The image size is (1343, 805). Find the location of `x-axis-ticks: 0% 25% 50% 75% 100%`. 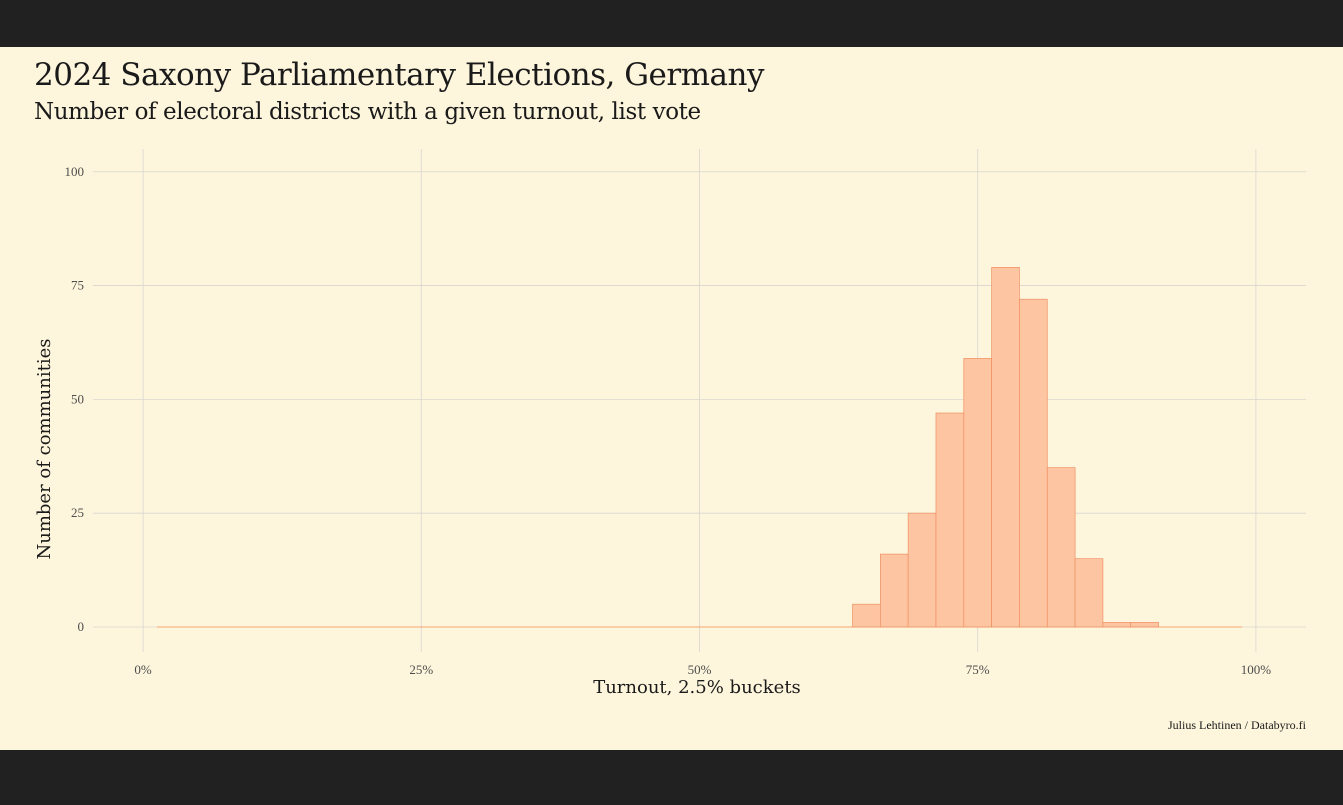

x-axis-ticks: 0% 25% 50% 75% 100% is located at coordinates (702, 669).